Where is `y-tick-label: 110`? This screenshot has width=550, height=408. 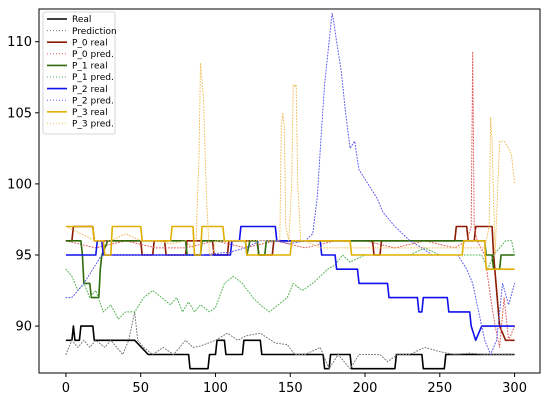 y-tick-label: 110 is located at coordinates (19, 42).